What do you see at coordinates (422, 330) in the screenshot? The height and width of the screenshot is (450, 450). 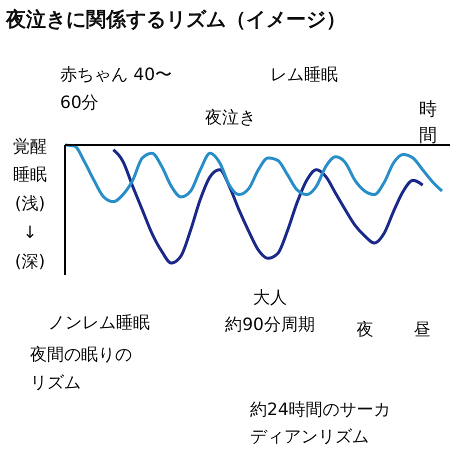 I see `text: 昼` at bounding box center [422, 330].